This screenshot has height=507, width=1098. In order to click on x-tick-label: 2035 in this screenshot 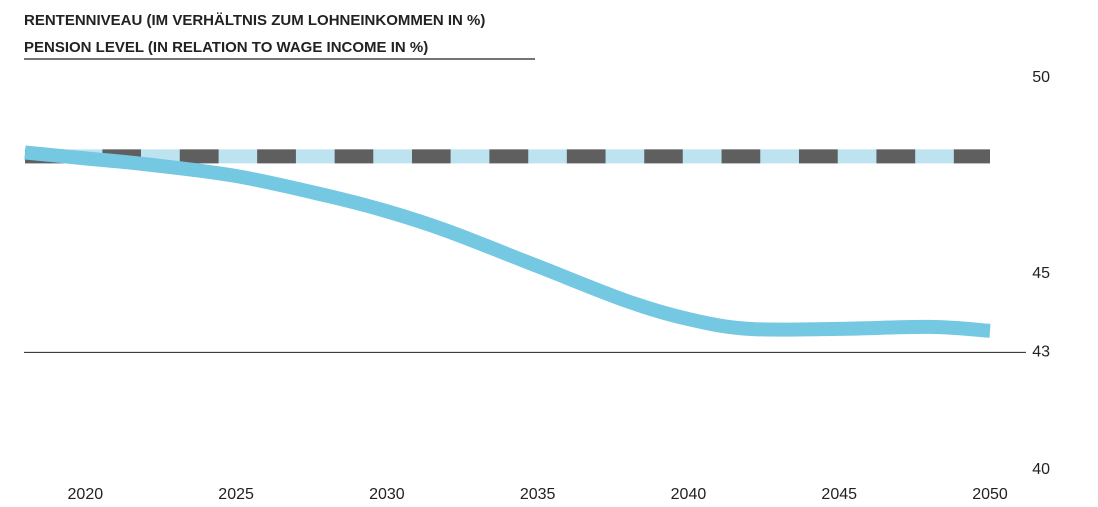, I will do `click(538, 494)`.